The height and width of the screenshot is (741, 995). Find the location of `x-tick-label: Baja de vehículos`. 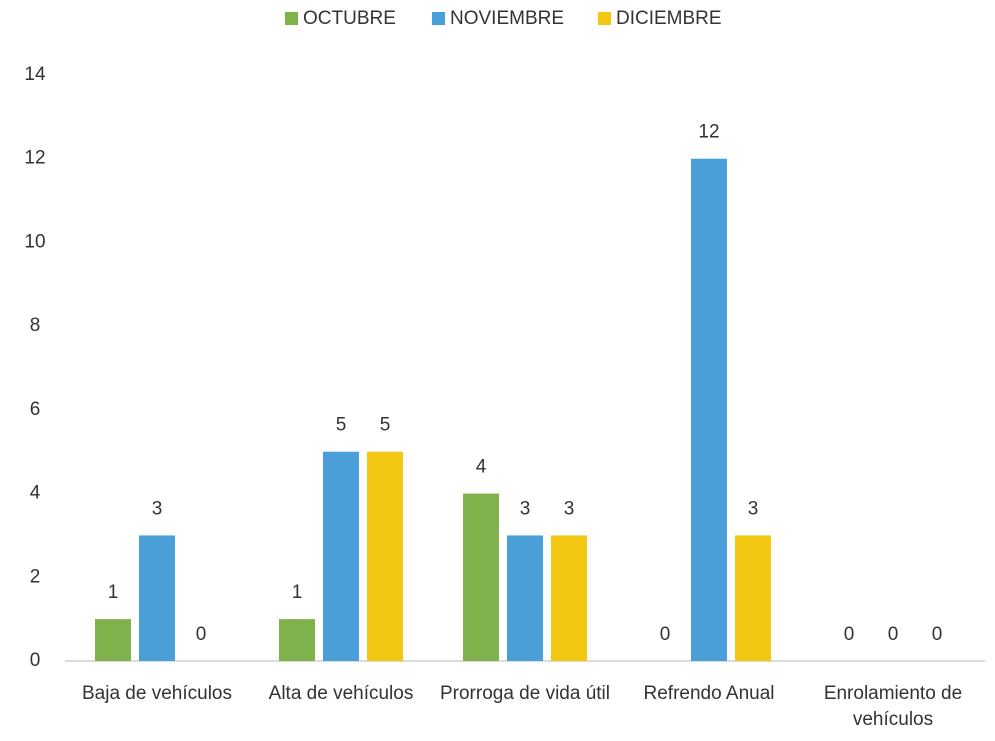

x-tick-label: Baja de vehículos is located at coordinates (157, 693).